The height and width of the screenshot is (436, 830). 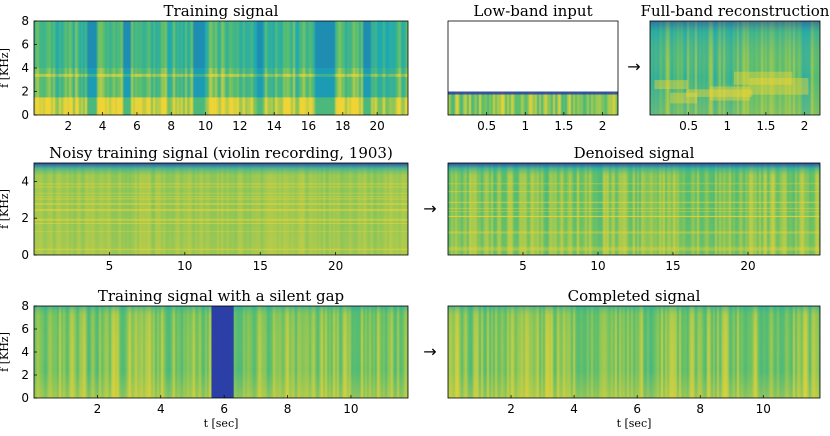 I want to click on silent-gap, so click(x=222, y=352).